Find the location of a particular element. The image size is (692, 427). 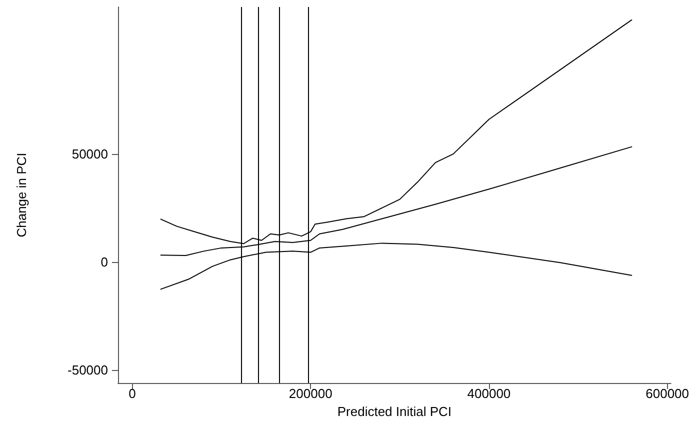

y-tick-label: -50000 is located at coordinates (88, 370).